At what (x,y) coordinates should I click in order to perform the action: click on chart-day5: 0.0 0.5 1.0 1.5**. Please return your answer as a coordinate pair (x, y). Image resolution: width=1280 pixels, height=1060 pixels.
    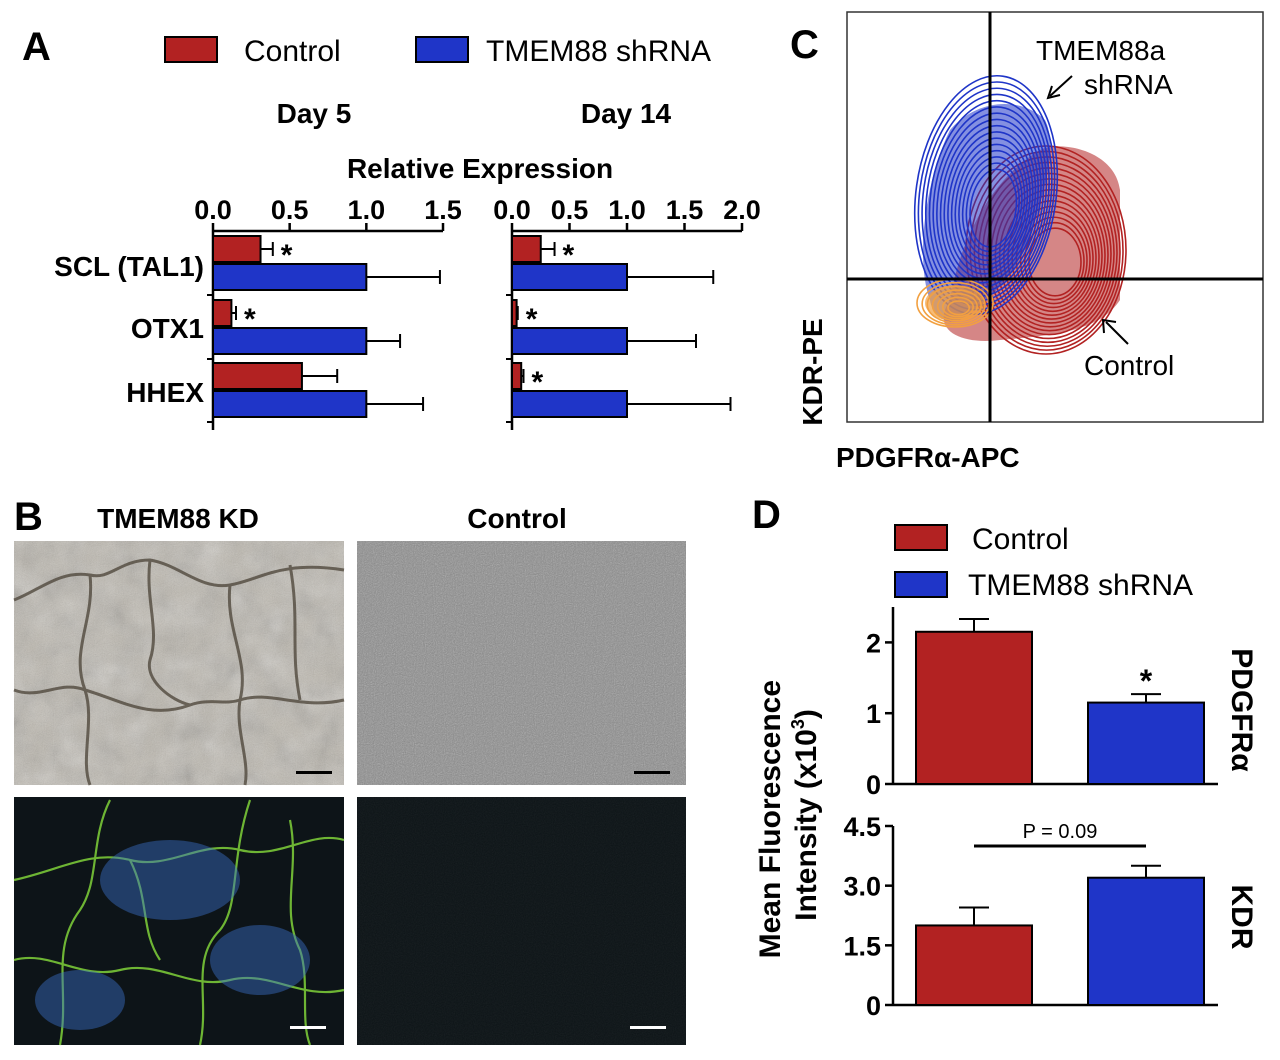
    Looking at the image, I should click on (328, 312).